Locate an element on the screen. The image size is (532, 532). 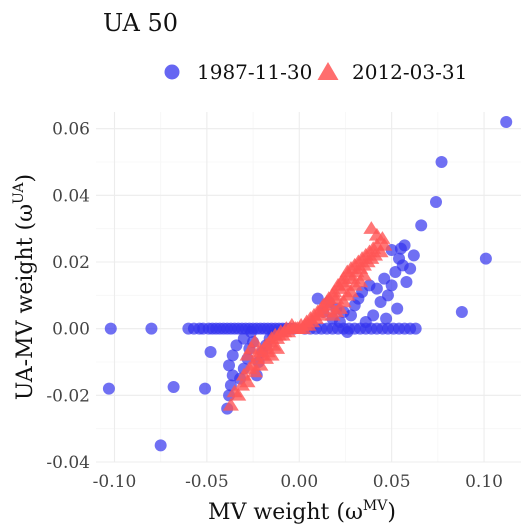
x-tick-label: -0.05 is located at coordinates (207, 482).